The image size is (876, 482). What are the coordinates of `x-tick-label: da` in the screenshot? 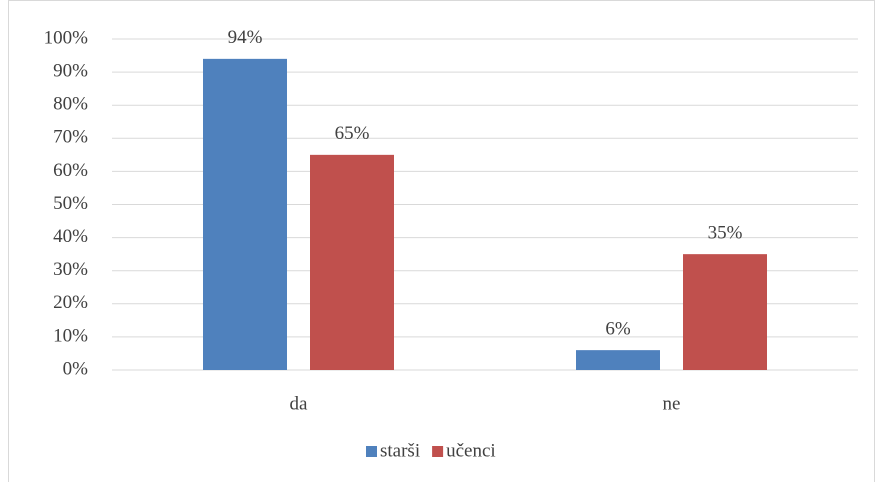 It's located at (299, 403).